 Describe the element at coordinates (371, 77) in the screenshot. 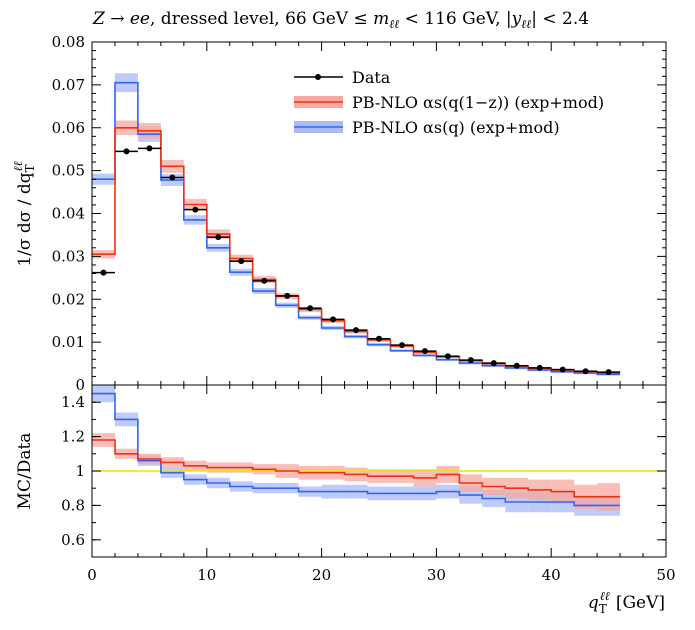

I see `legend-label-data: Data` at that location.